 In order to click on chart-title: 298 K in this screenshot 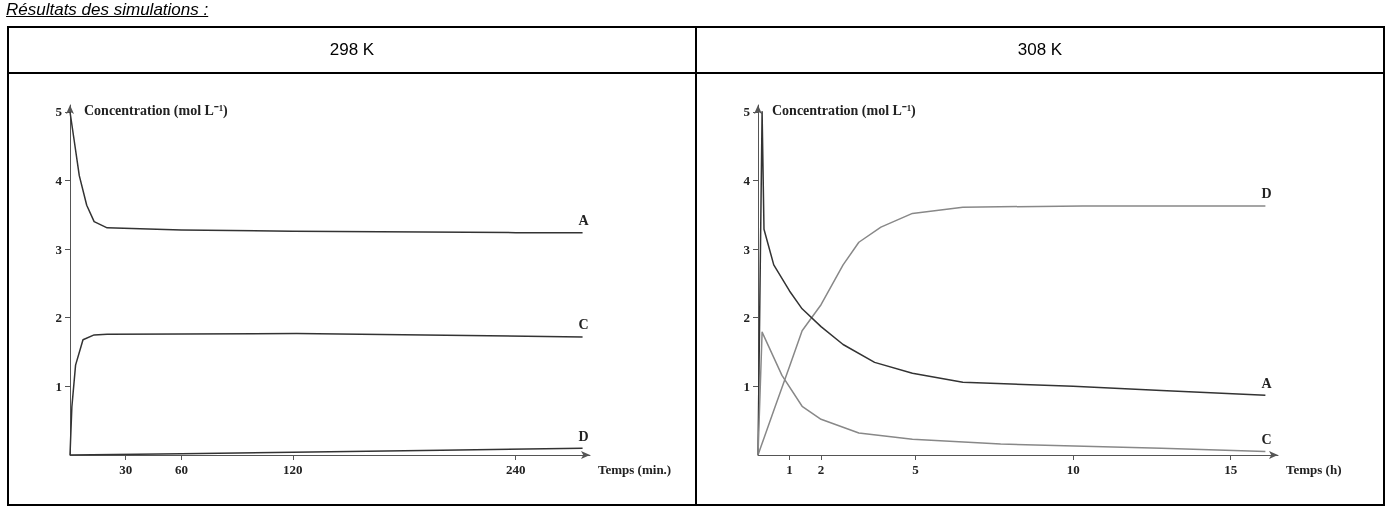, I will do `click(352, 50)`.